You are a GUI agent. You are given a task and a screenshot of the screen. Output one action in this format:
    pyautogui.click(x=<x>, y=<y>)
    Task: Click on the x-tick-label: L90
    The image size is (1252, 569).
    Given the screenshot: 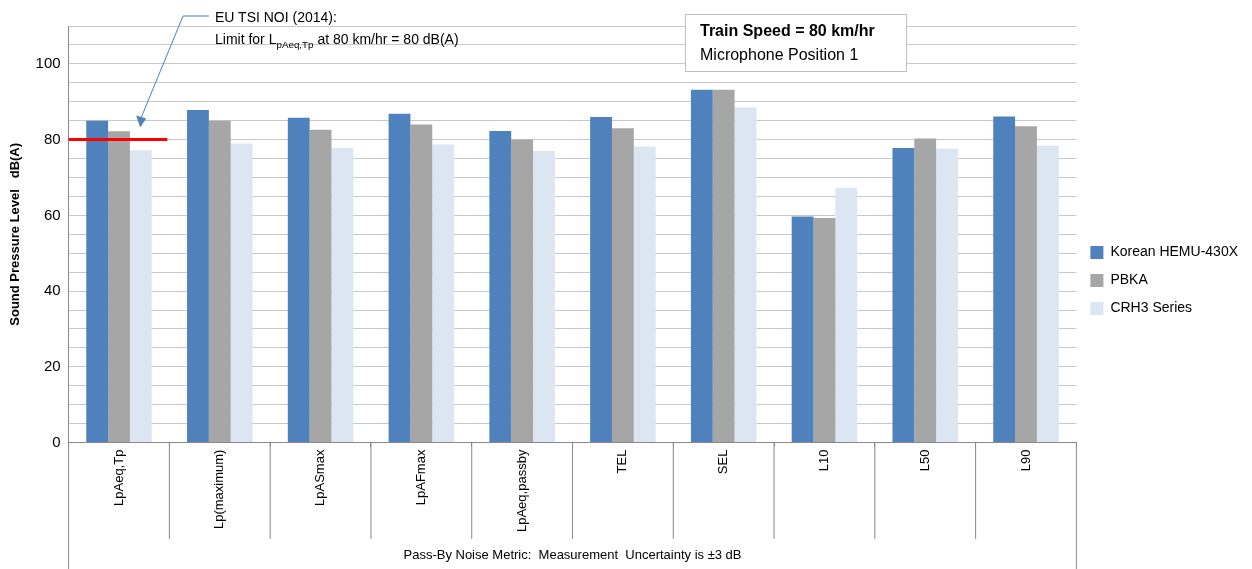 What is the action you would take?
    pyautogui.click(x=1025, y=460)
    